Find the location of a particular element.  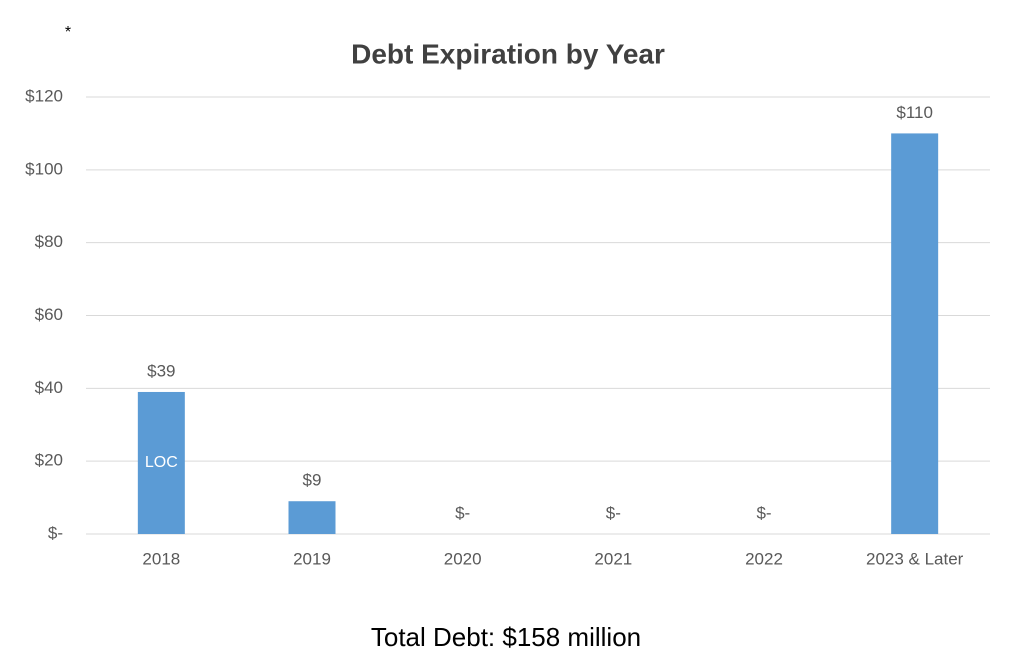

y-tick-label: $100 is located at coordinates (44, 168).